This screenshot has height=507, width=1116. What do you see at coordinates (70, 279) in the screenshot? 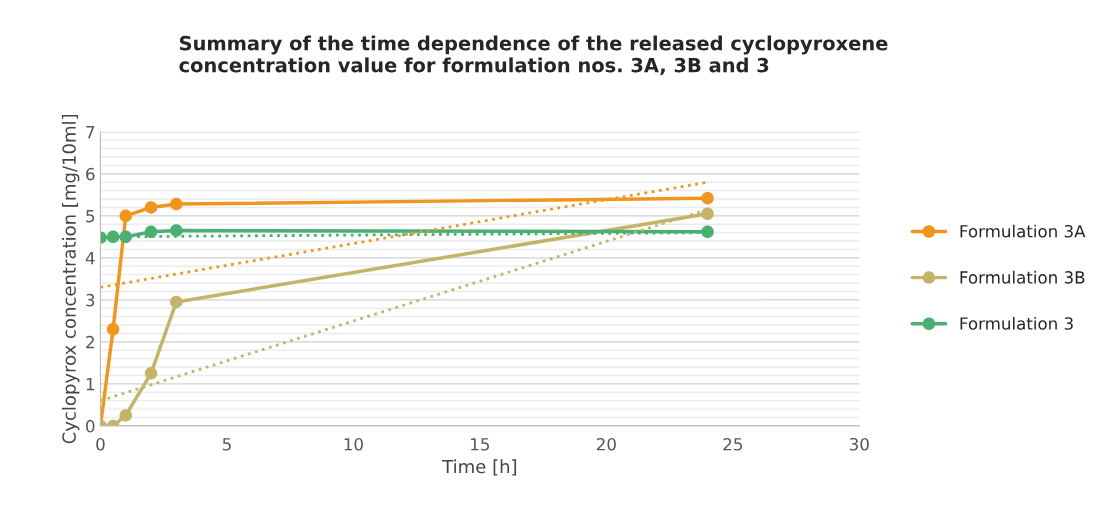
I see `y-axis-title: Cyclopyrox concentration [mg/10ml]` at bounding box center [70, 279].